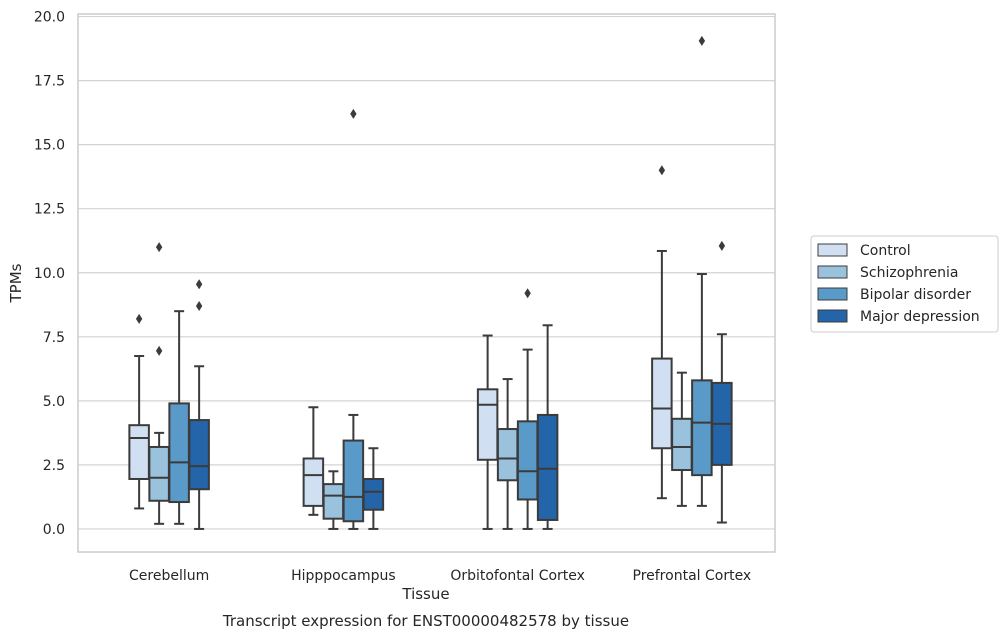  Describe the element at coordinates (54, 466) in the screenshot. I see `y-tick-label: 2.5` at that location.